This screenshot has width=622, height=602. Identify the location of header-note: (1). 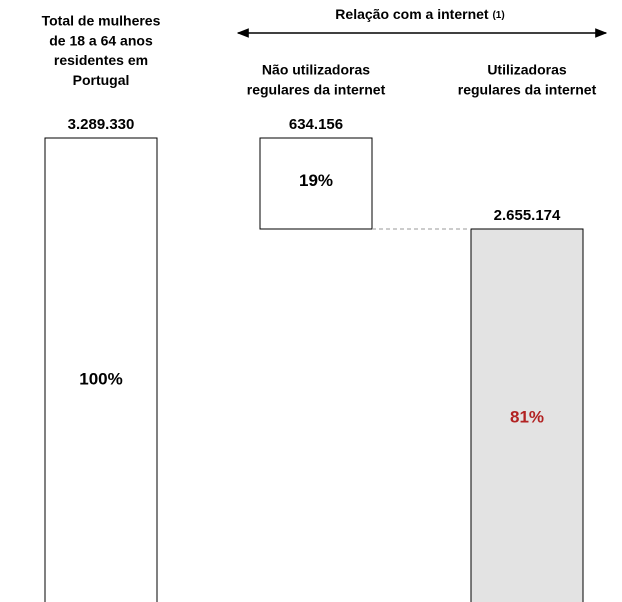
(498, 15).